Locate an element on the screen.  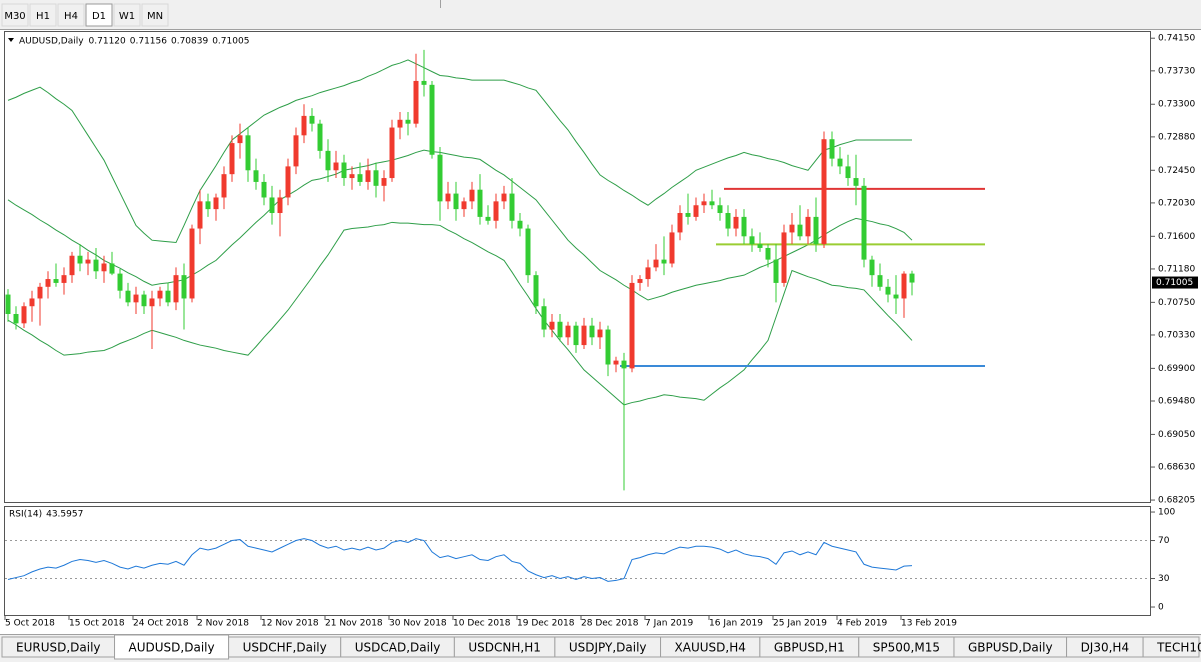
ohlc-value: 0.71005 is located at coordinates (230, 42).